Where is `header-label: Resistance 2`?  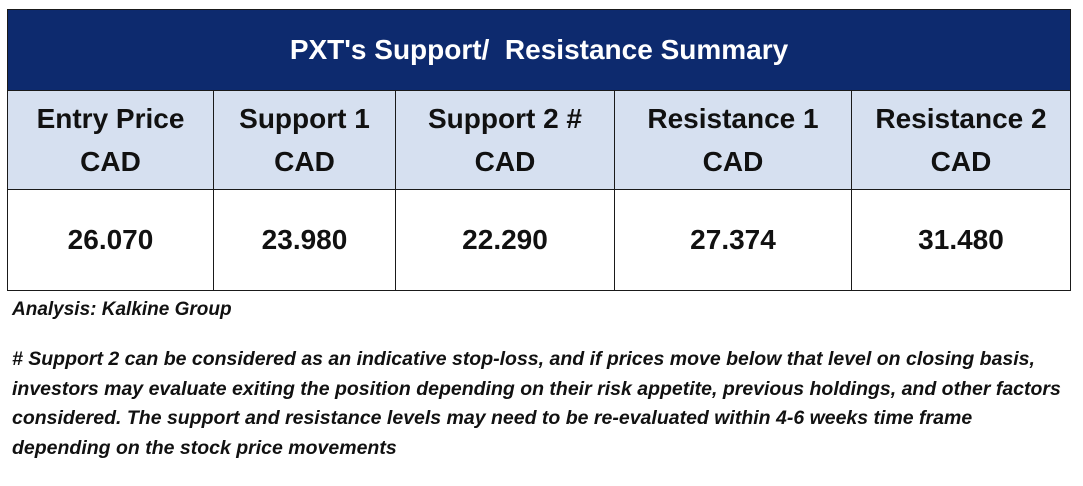 header-label: Resistance 2 is located at coordinates (961, 118).